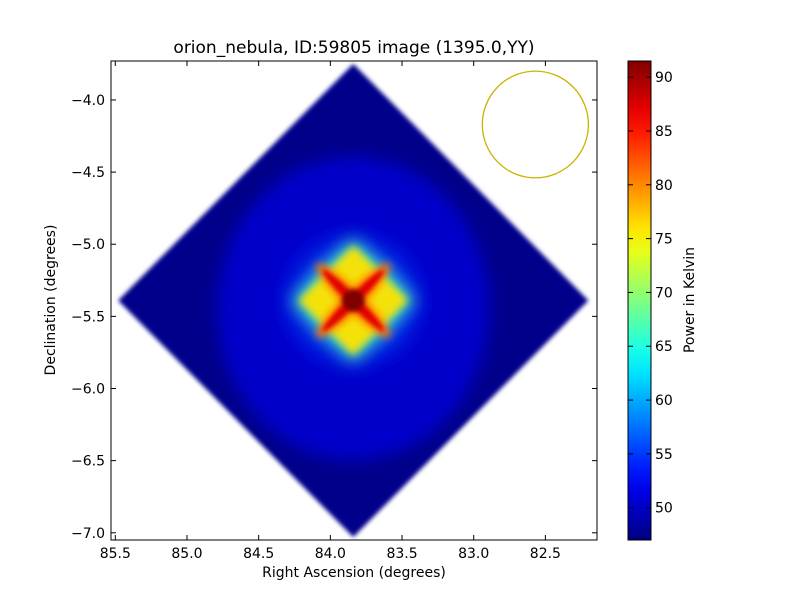 Image resolution: width=800 pixels, height=600 pixels. Describe the element at coordinates (664, 509) in the screenshot. I see `colorbar-tick-label: 50` at that location.